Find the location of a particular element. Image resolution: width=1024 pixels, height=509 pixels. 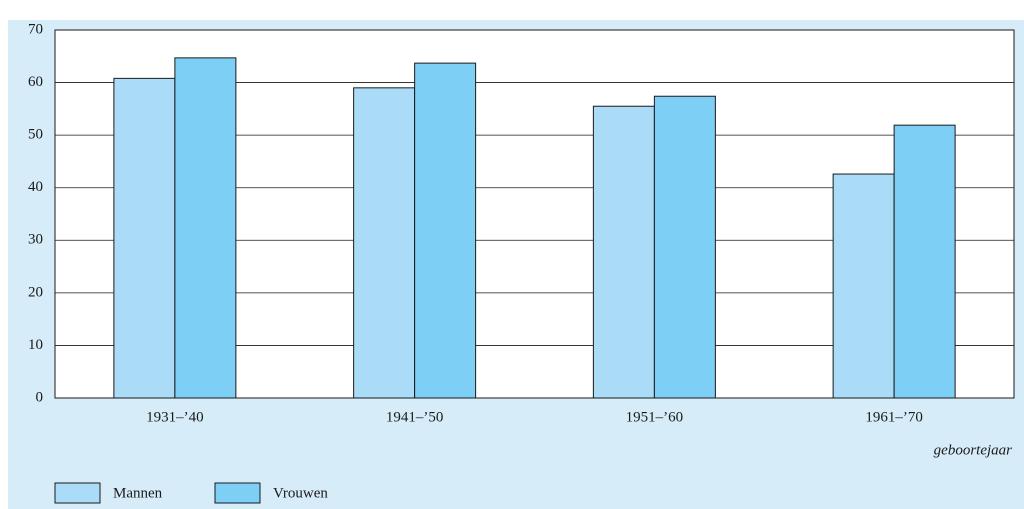

x-tick-label: 1941–’50 is located at coordinates (415, 417).